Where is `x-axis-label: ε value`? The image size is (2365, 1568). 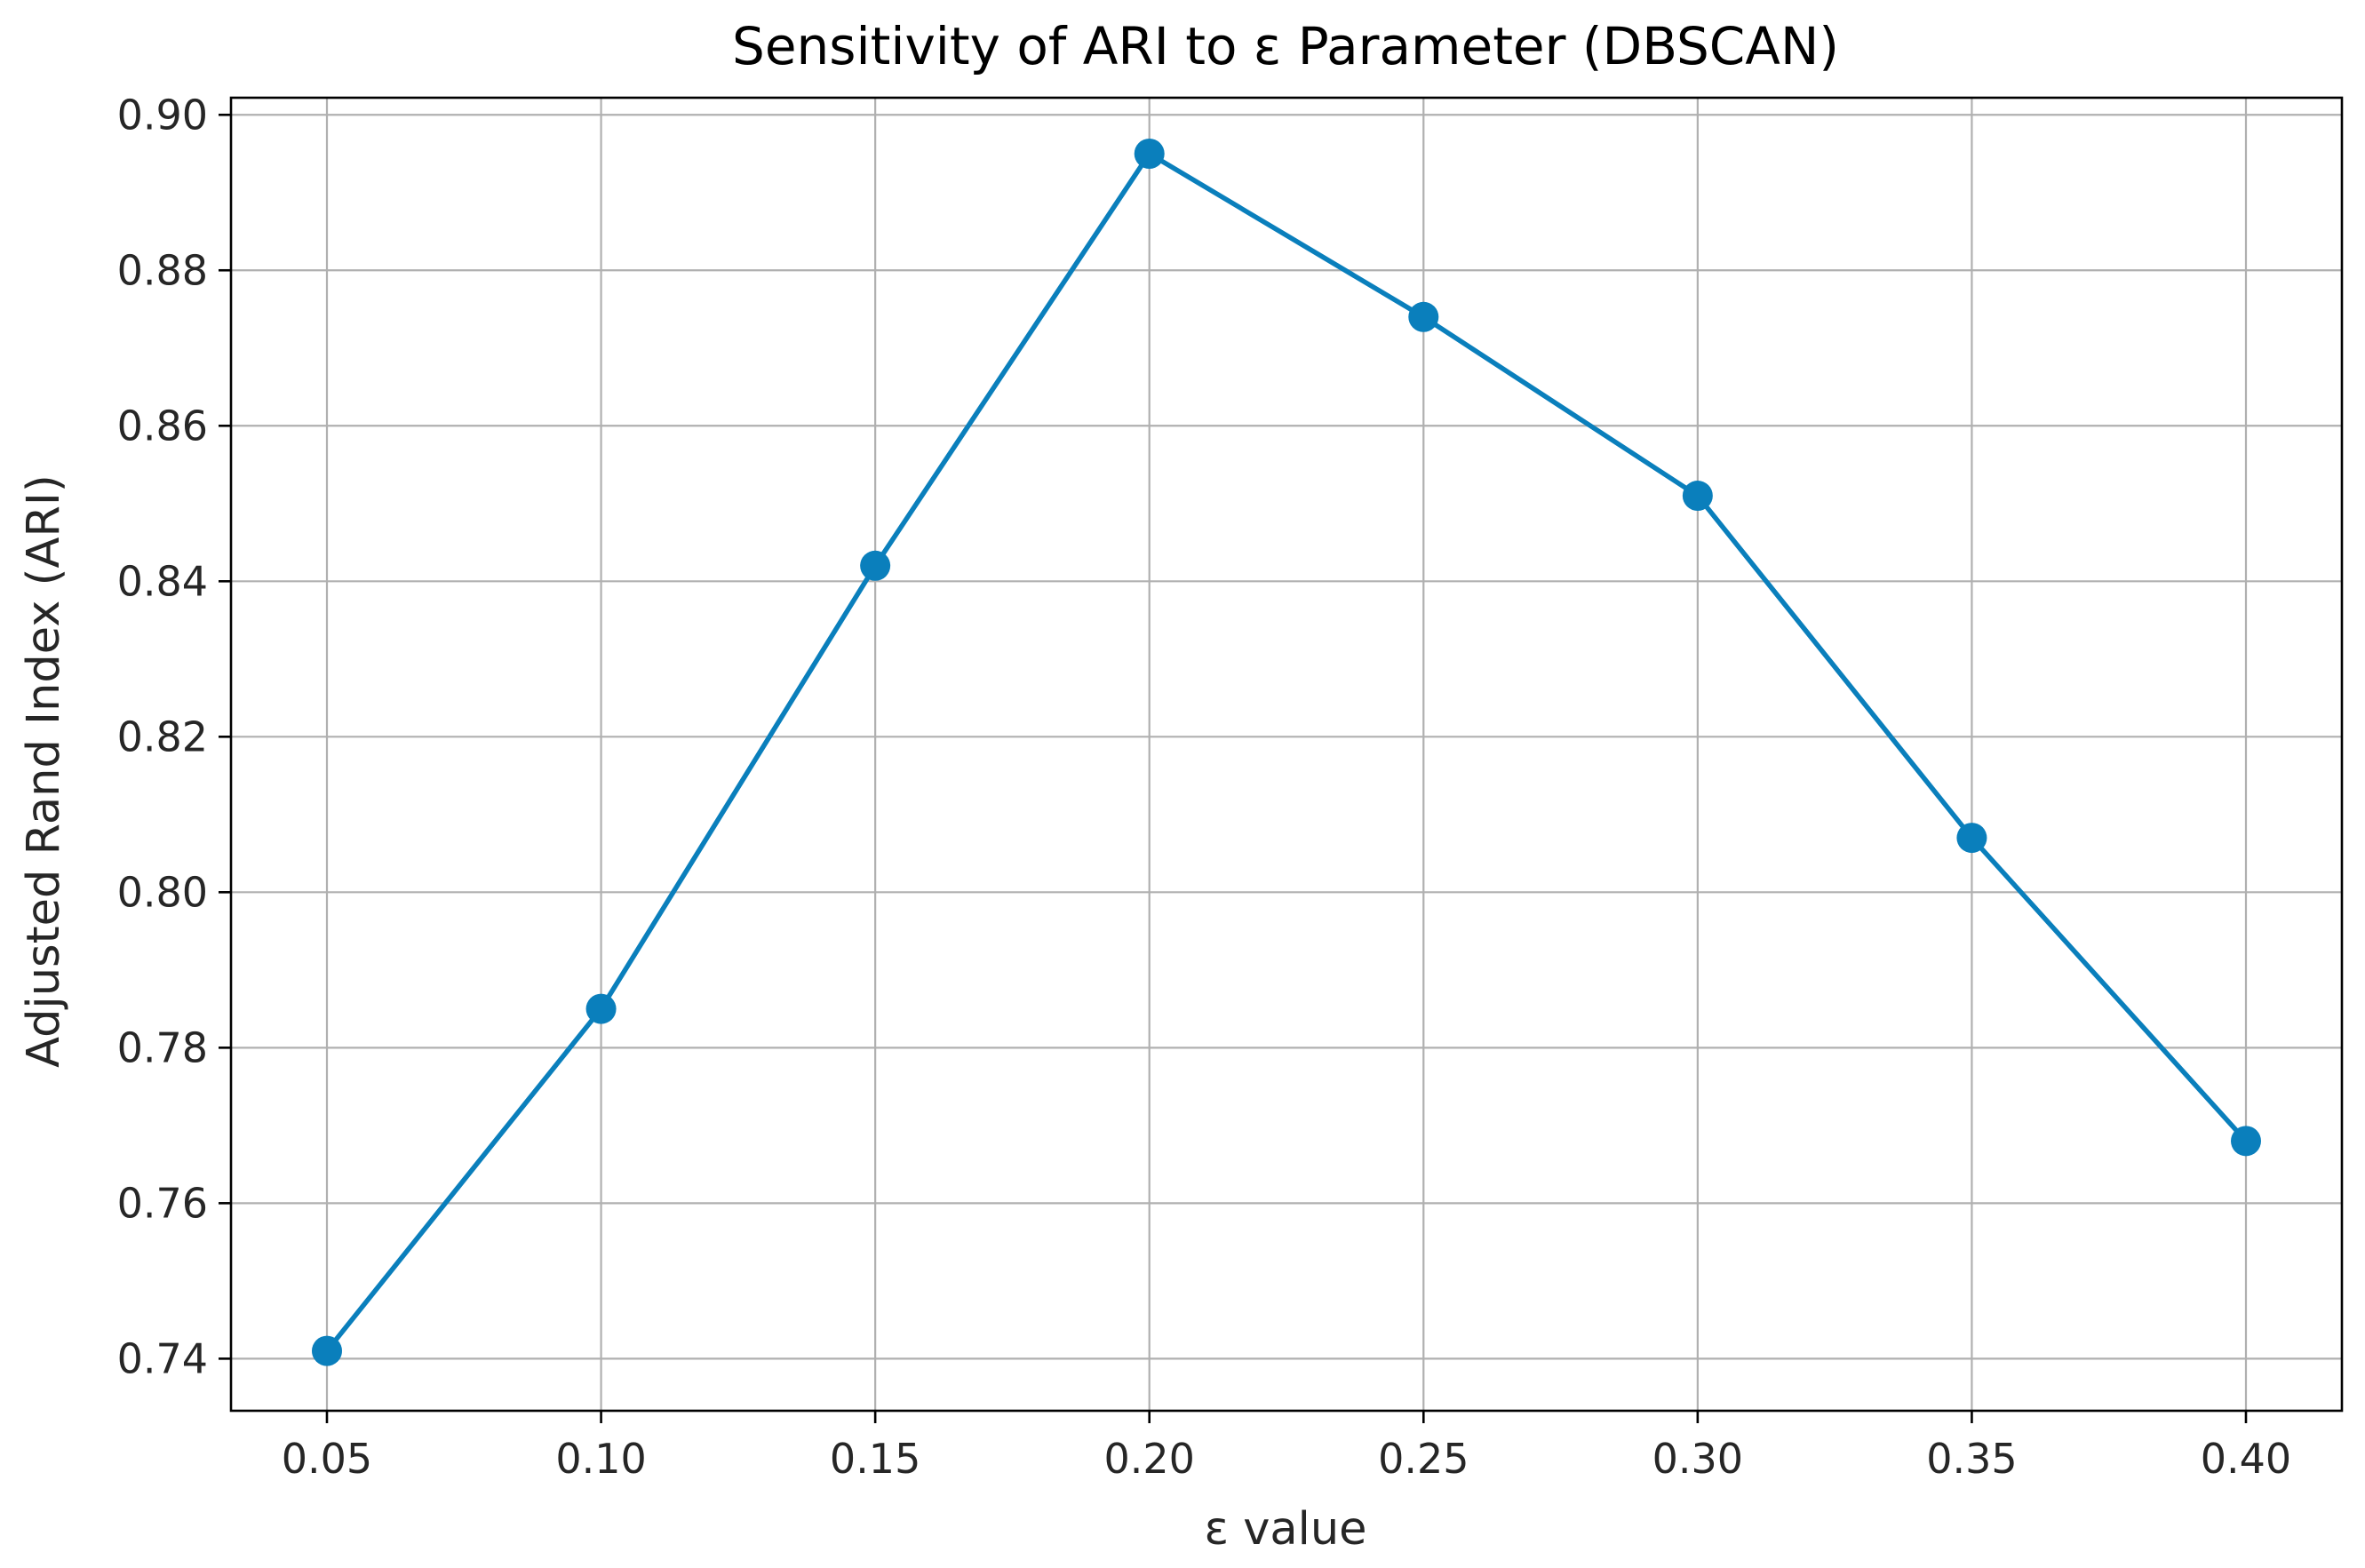
x-axis-label: ε value is located at coordinates (1285, 1530).